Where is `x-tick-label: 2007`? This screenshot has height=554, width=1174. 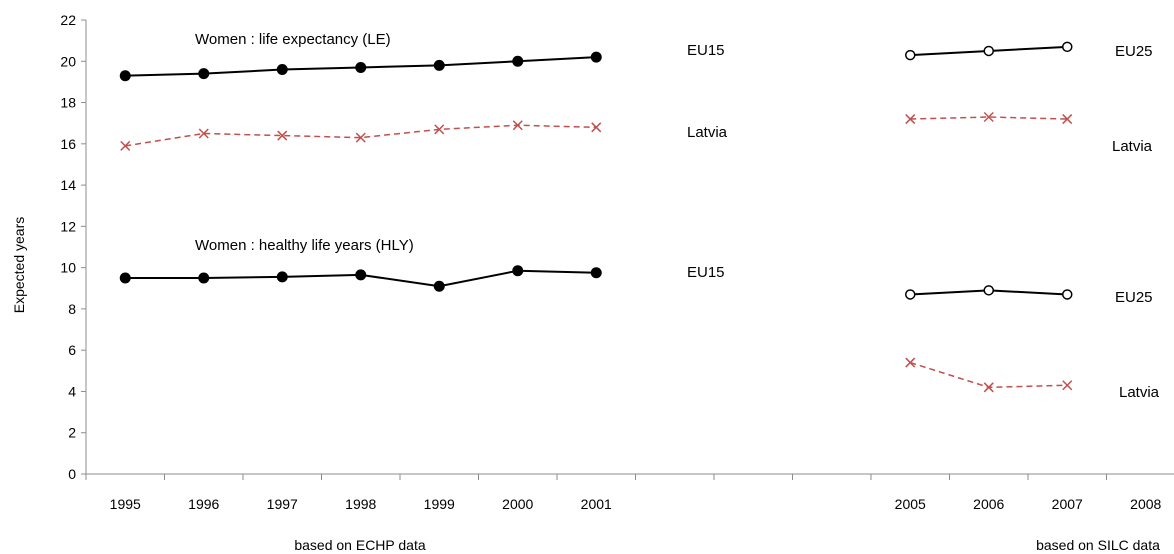 x-tick-label: 2007 is located at coordinates (1067, 504).